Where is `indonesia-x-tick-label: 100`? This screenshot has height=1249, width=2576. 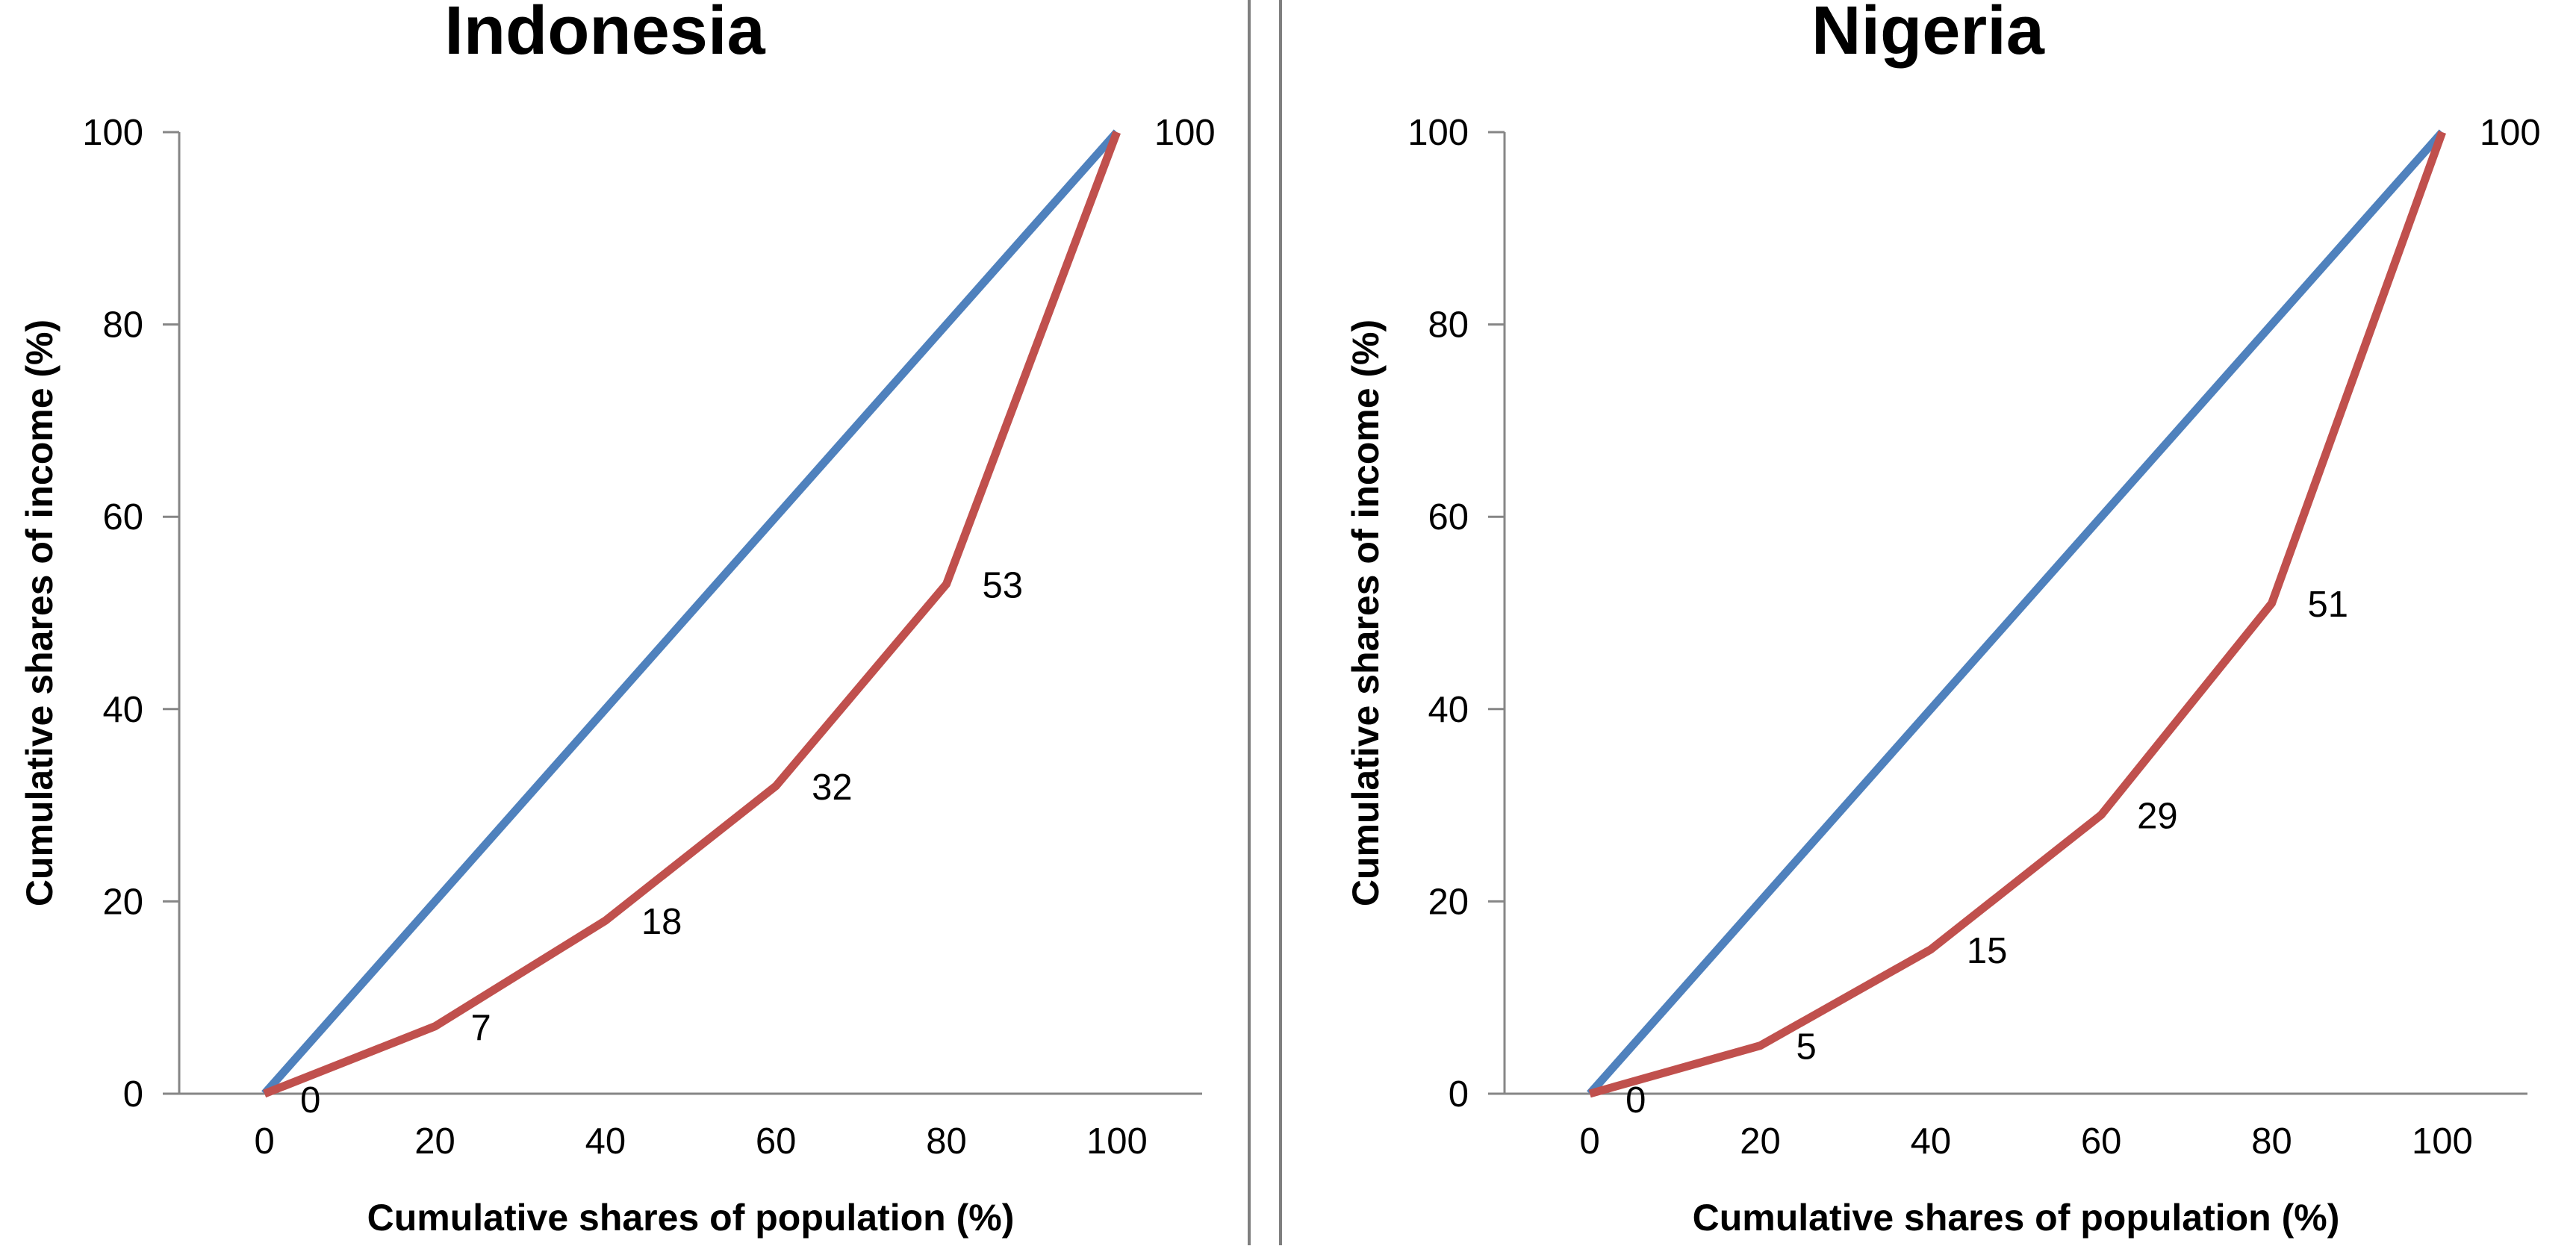 indonesia-x-tick-label: 100 is located at coordinates (1117, 1141).